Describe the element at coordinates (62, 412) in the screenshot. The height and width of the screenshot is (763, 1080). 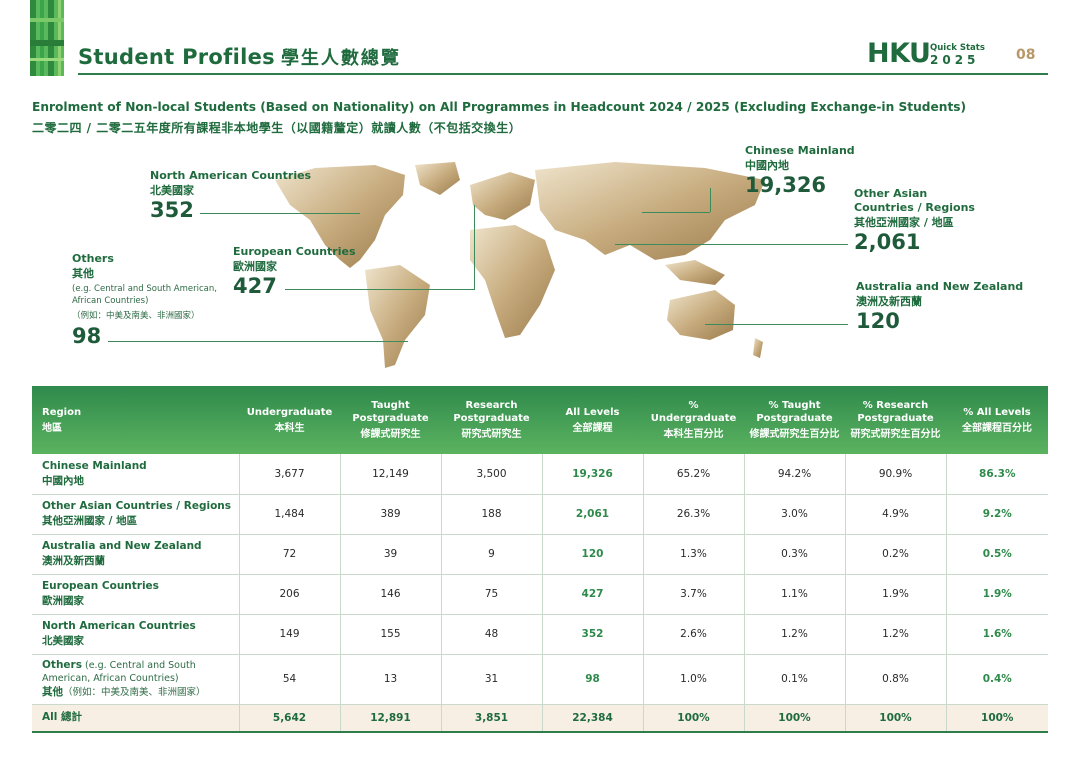
I see `column-header-en: Region` at that location.